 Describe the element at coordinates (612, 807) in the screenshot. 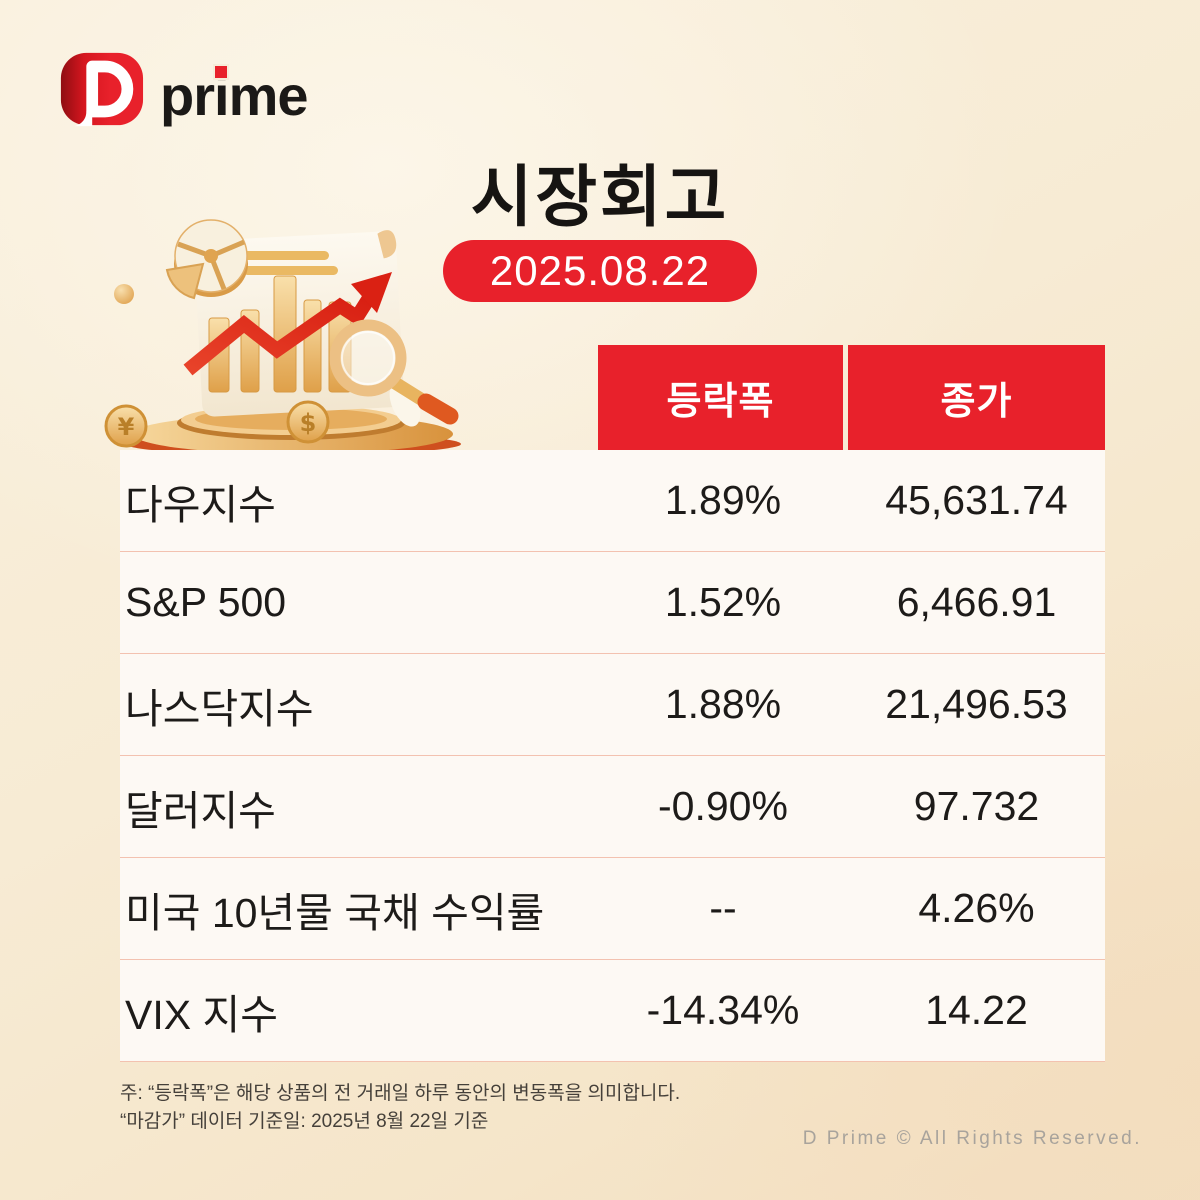

I see `table-row: 달러지수 -0.90% 97.732` at that location.